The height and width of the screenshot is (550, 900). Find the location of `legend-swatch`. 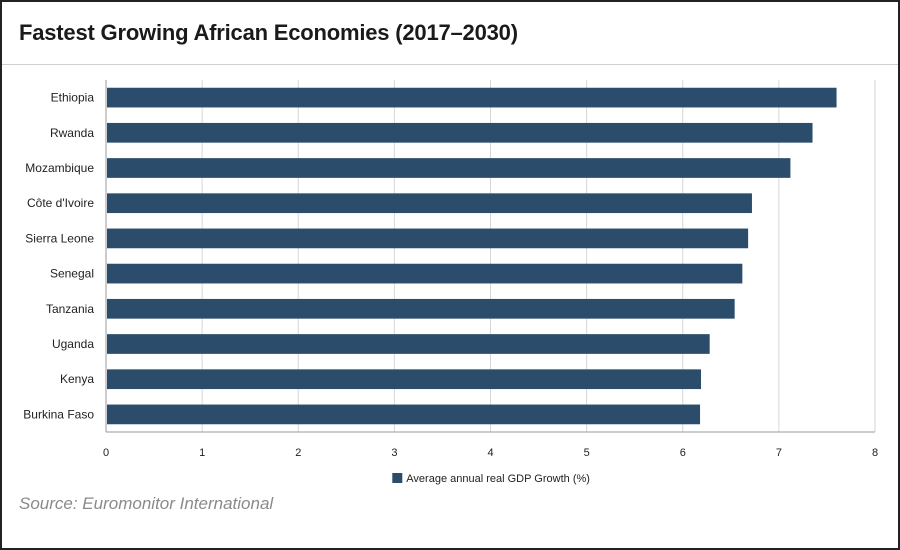

legend-swatch is located at coordinates (397, 478).